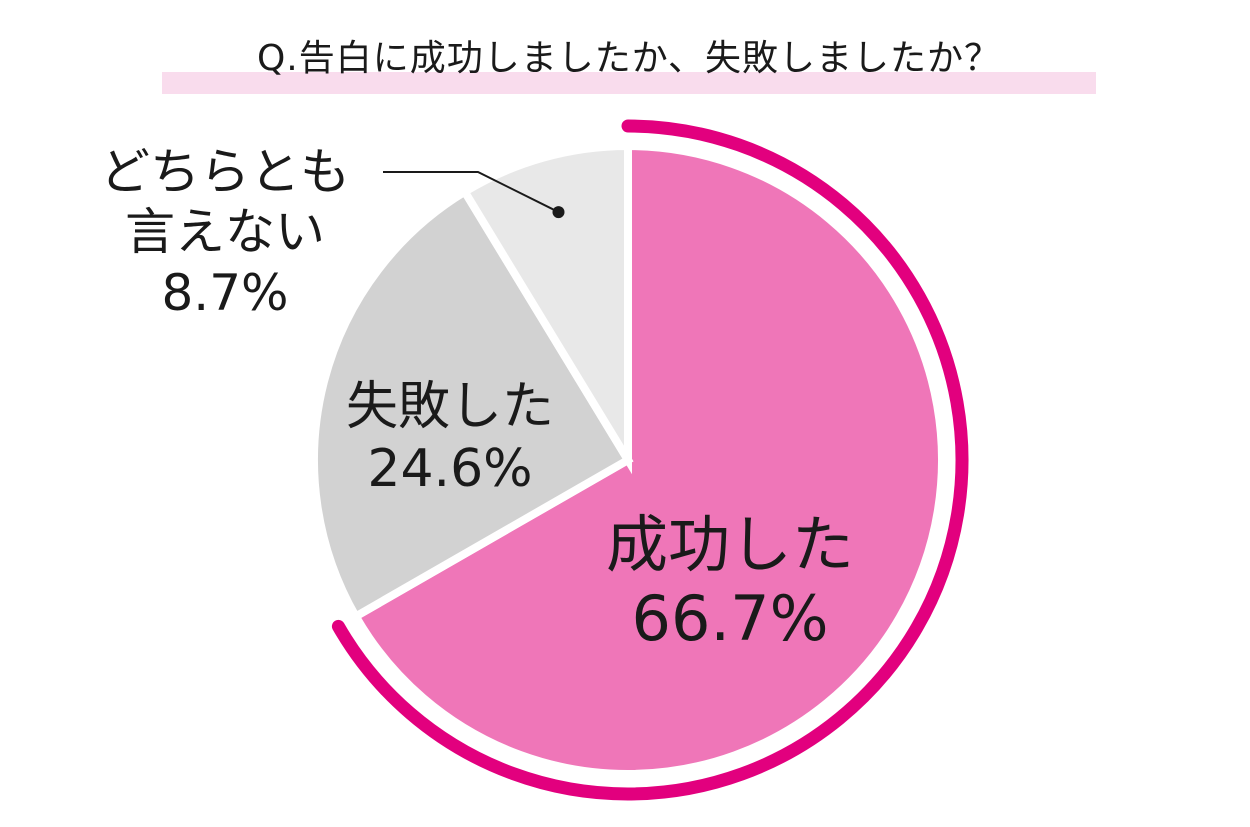  I want to click on leader-line-neither, so click(471, 192).